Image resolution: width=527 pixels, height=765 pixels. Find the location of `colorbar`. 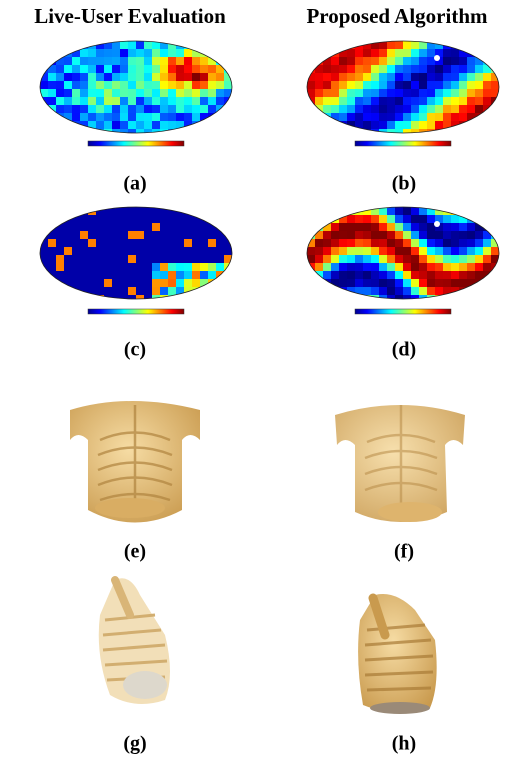

colorbar is located at coordinates (136, 311).